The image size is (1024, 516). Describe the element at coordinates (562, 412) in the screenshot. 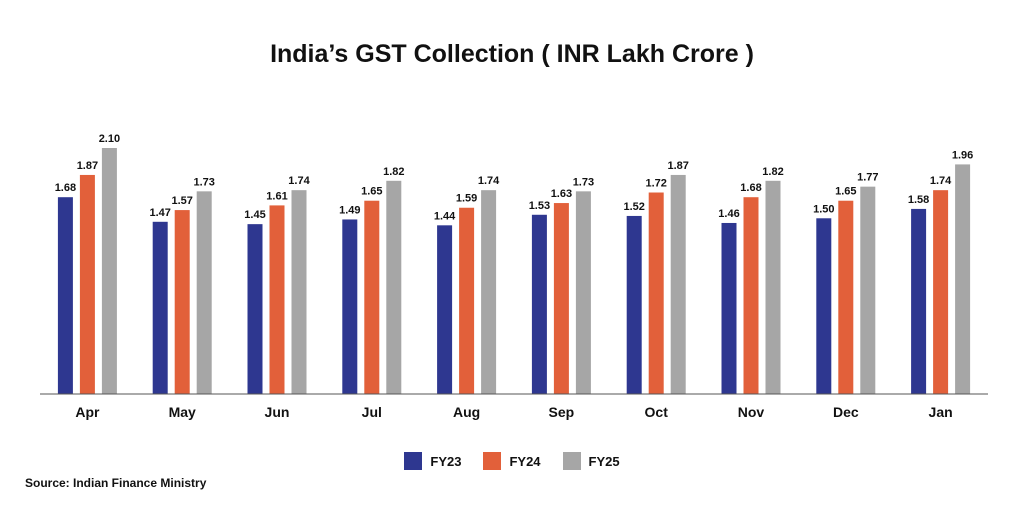

I see `x-tick-label-sep: Sep` at that location.